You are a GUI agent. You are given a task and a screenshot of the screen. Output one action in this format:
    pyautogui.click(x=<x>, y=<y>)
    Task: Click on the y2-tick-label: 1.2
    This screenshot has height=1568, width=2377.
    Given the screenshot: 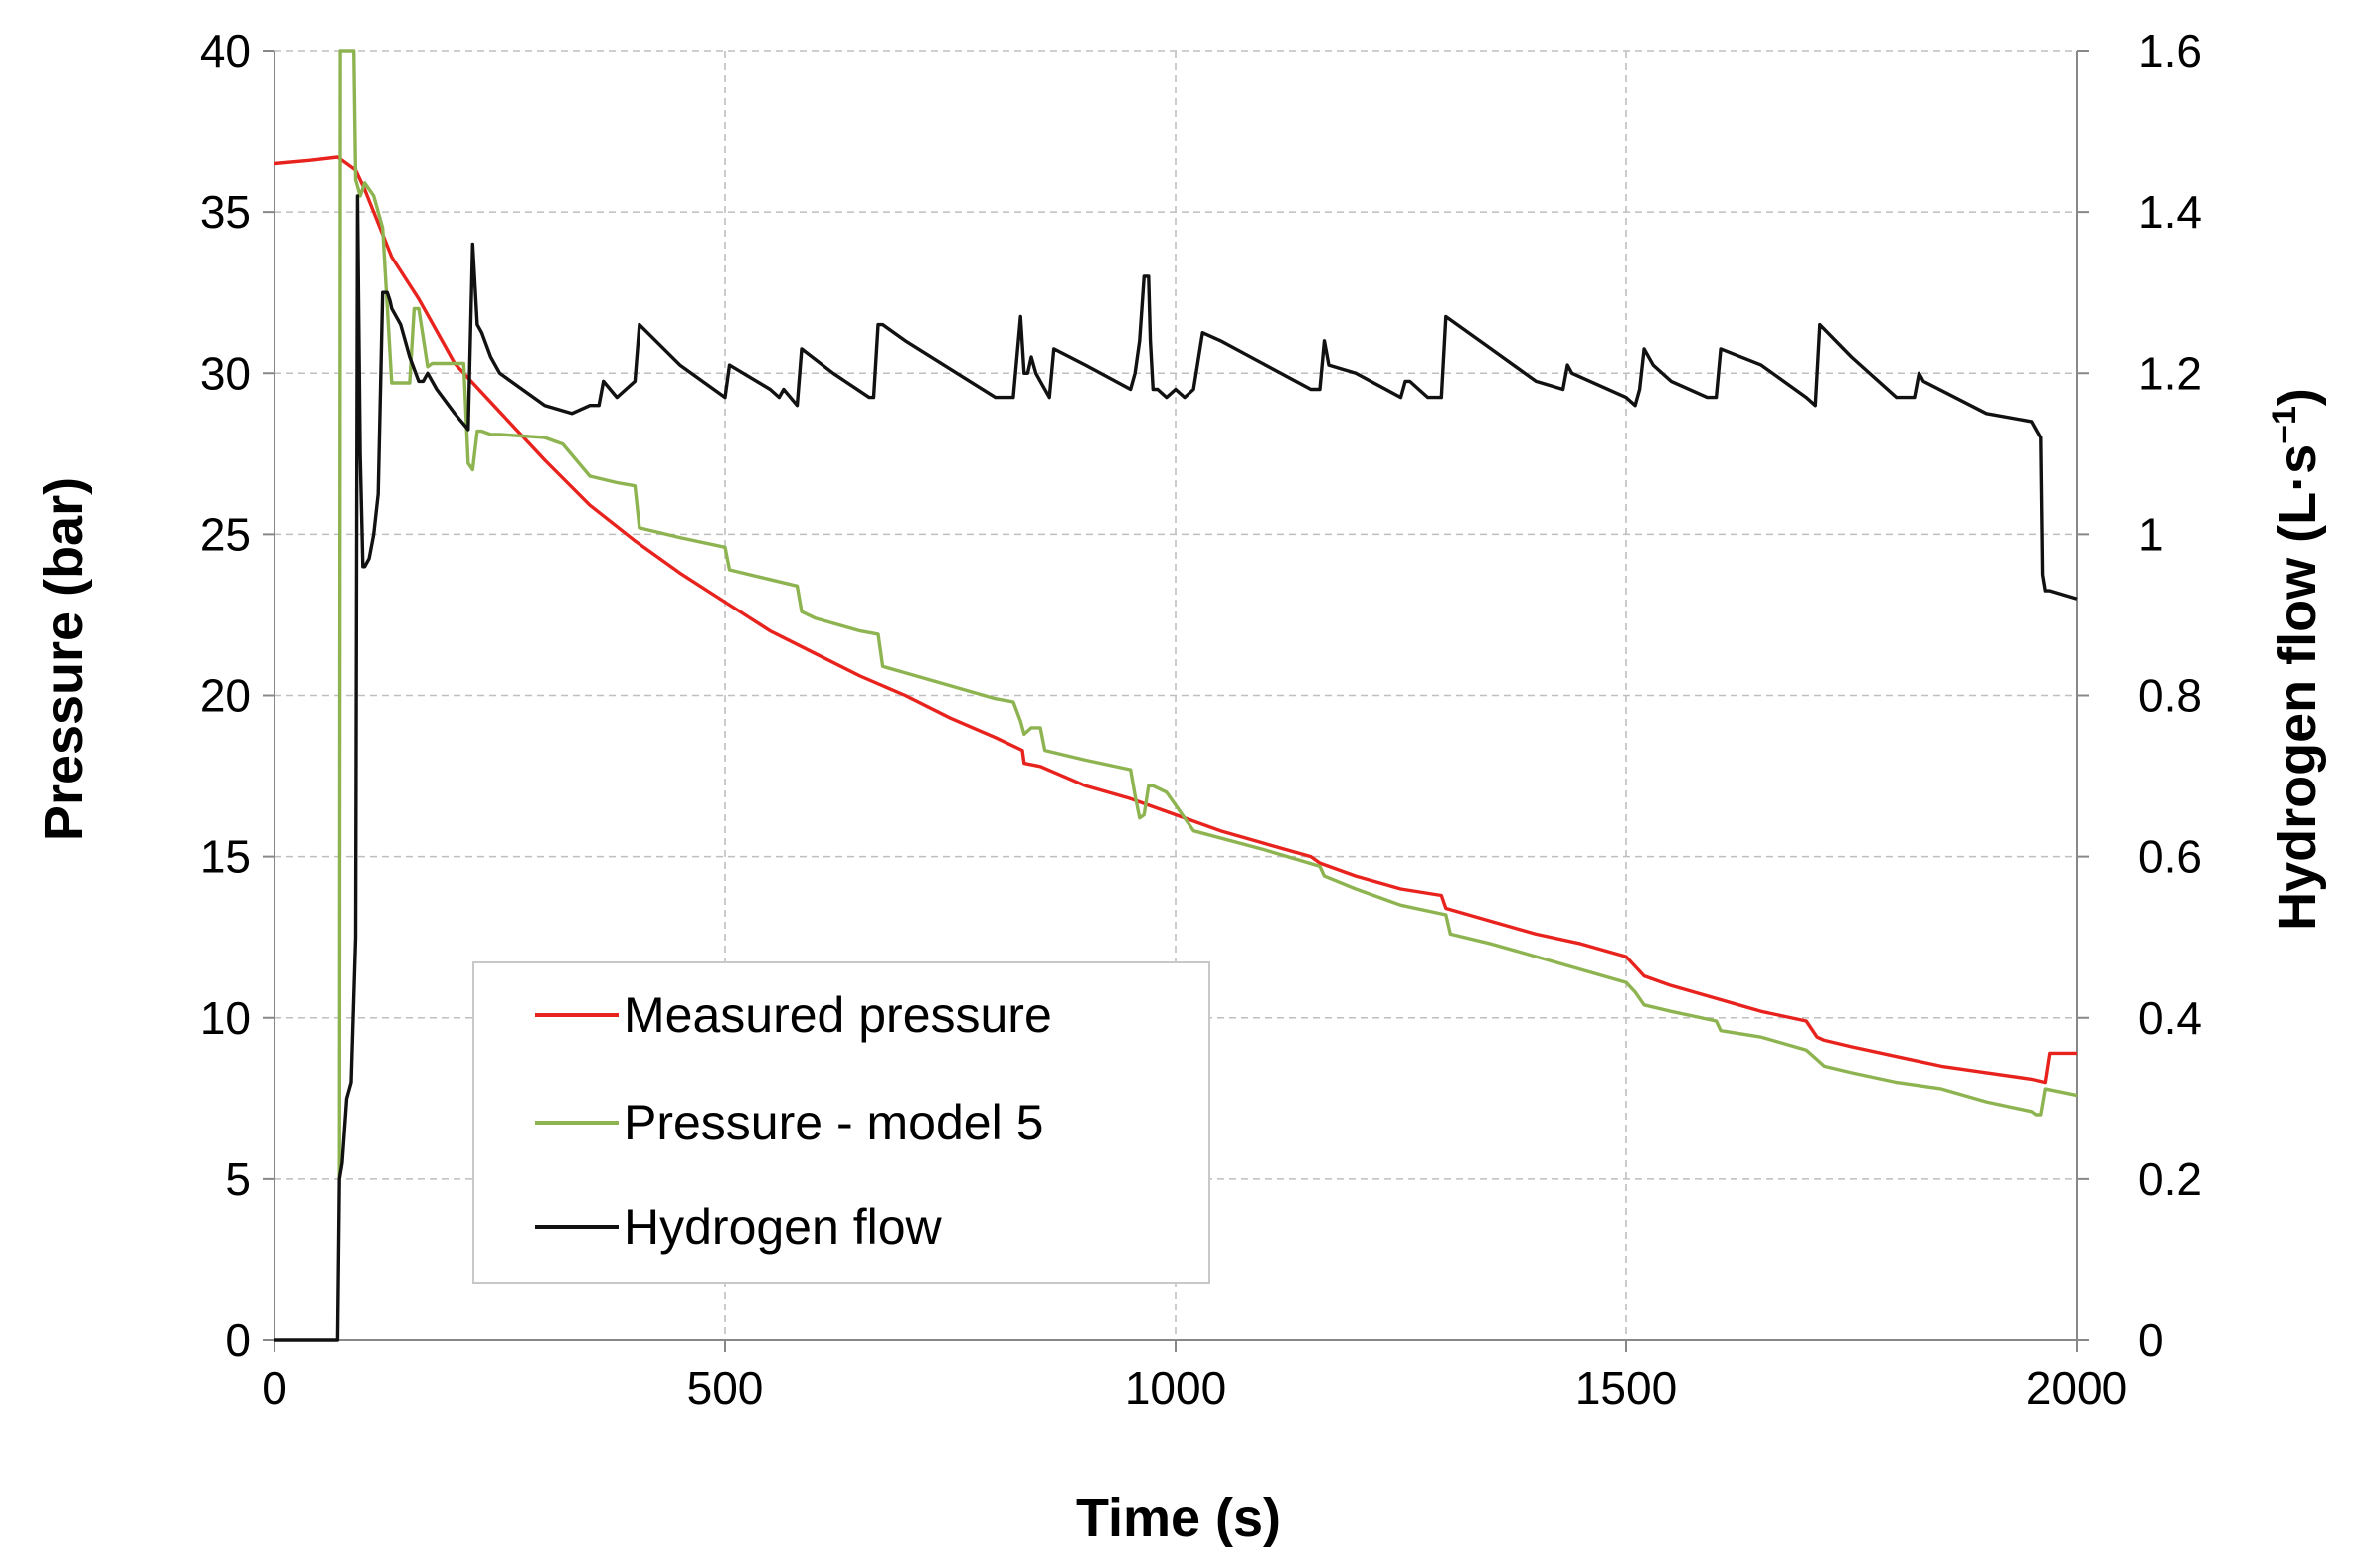 What is the action you would take?
    pyautogui.click(x=2170, y=373)
    